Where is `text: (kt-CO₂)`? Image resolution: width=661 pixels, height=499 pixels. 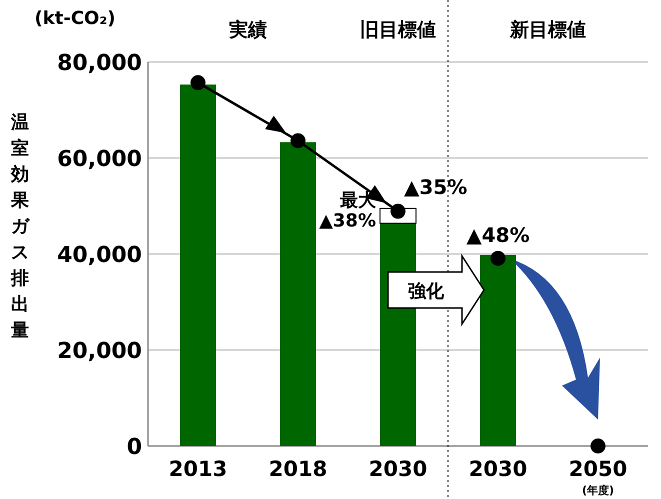 text: (kt-CO₂) is located at coordinates (75, 18).